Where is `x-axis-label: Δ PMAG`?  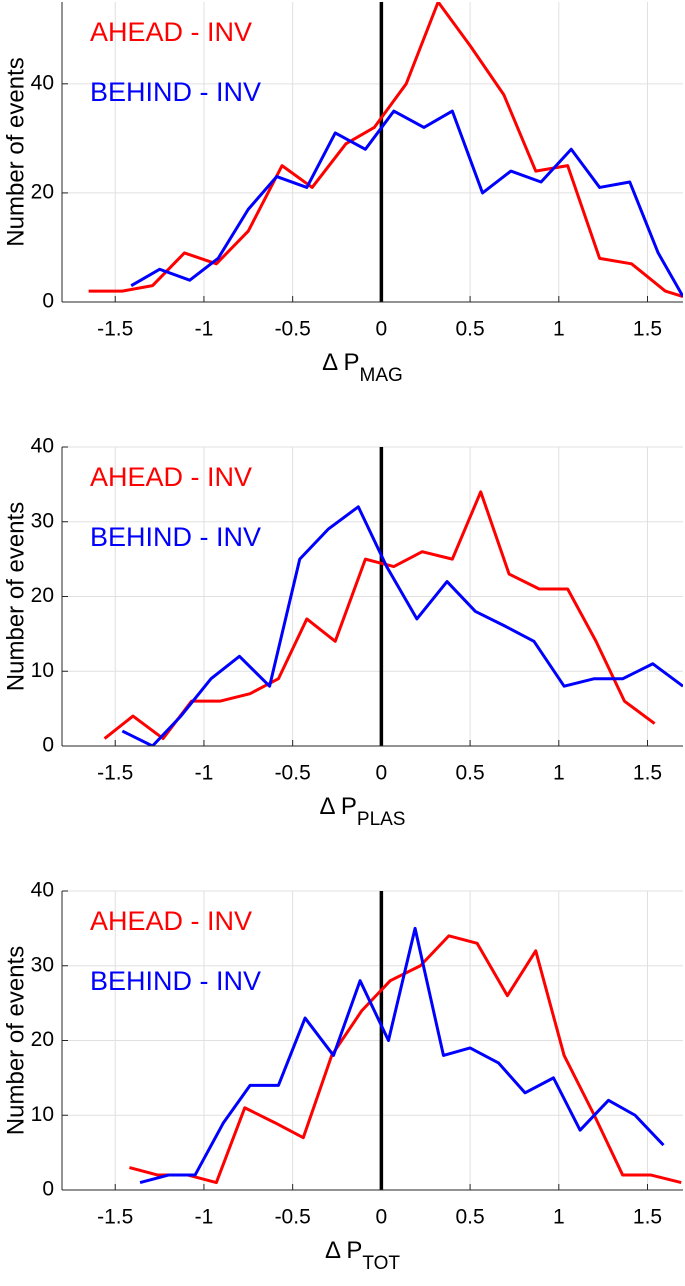 x-axis-label: Δ PMAG is located at coordinates (362, 367).